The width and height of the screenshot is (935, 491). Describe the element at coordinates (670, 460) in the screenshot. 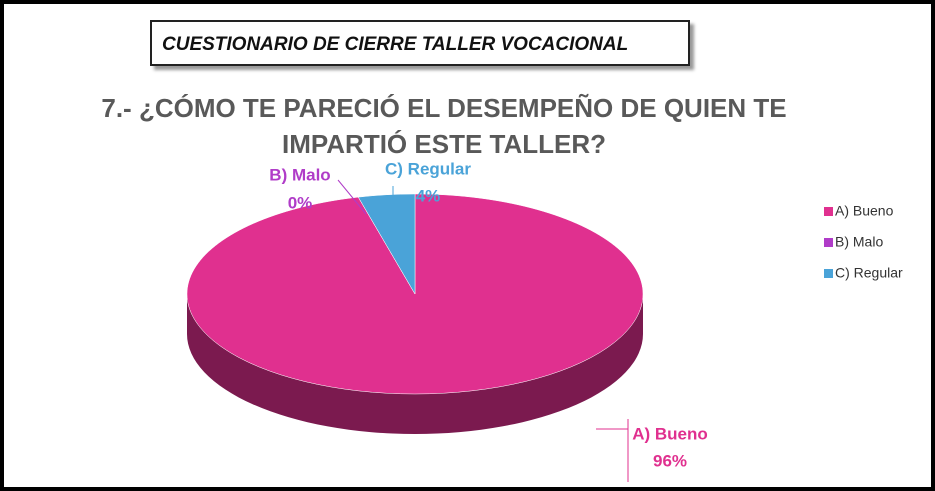

I see `data-label-value: 96%` at that location.